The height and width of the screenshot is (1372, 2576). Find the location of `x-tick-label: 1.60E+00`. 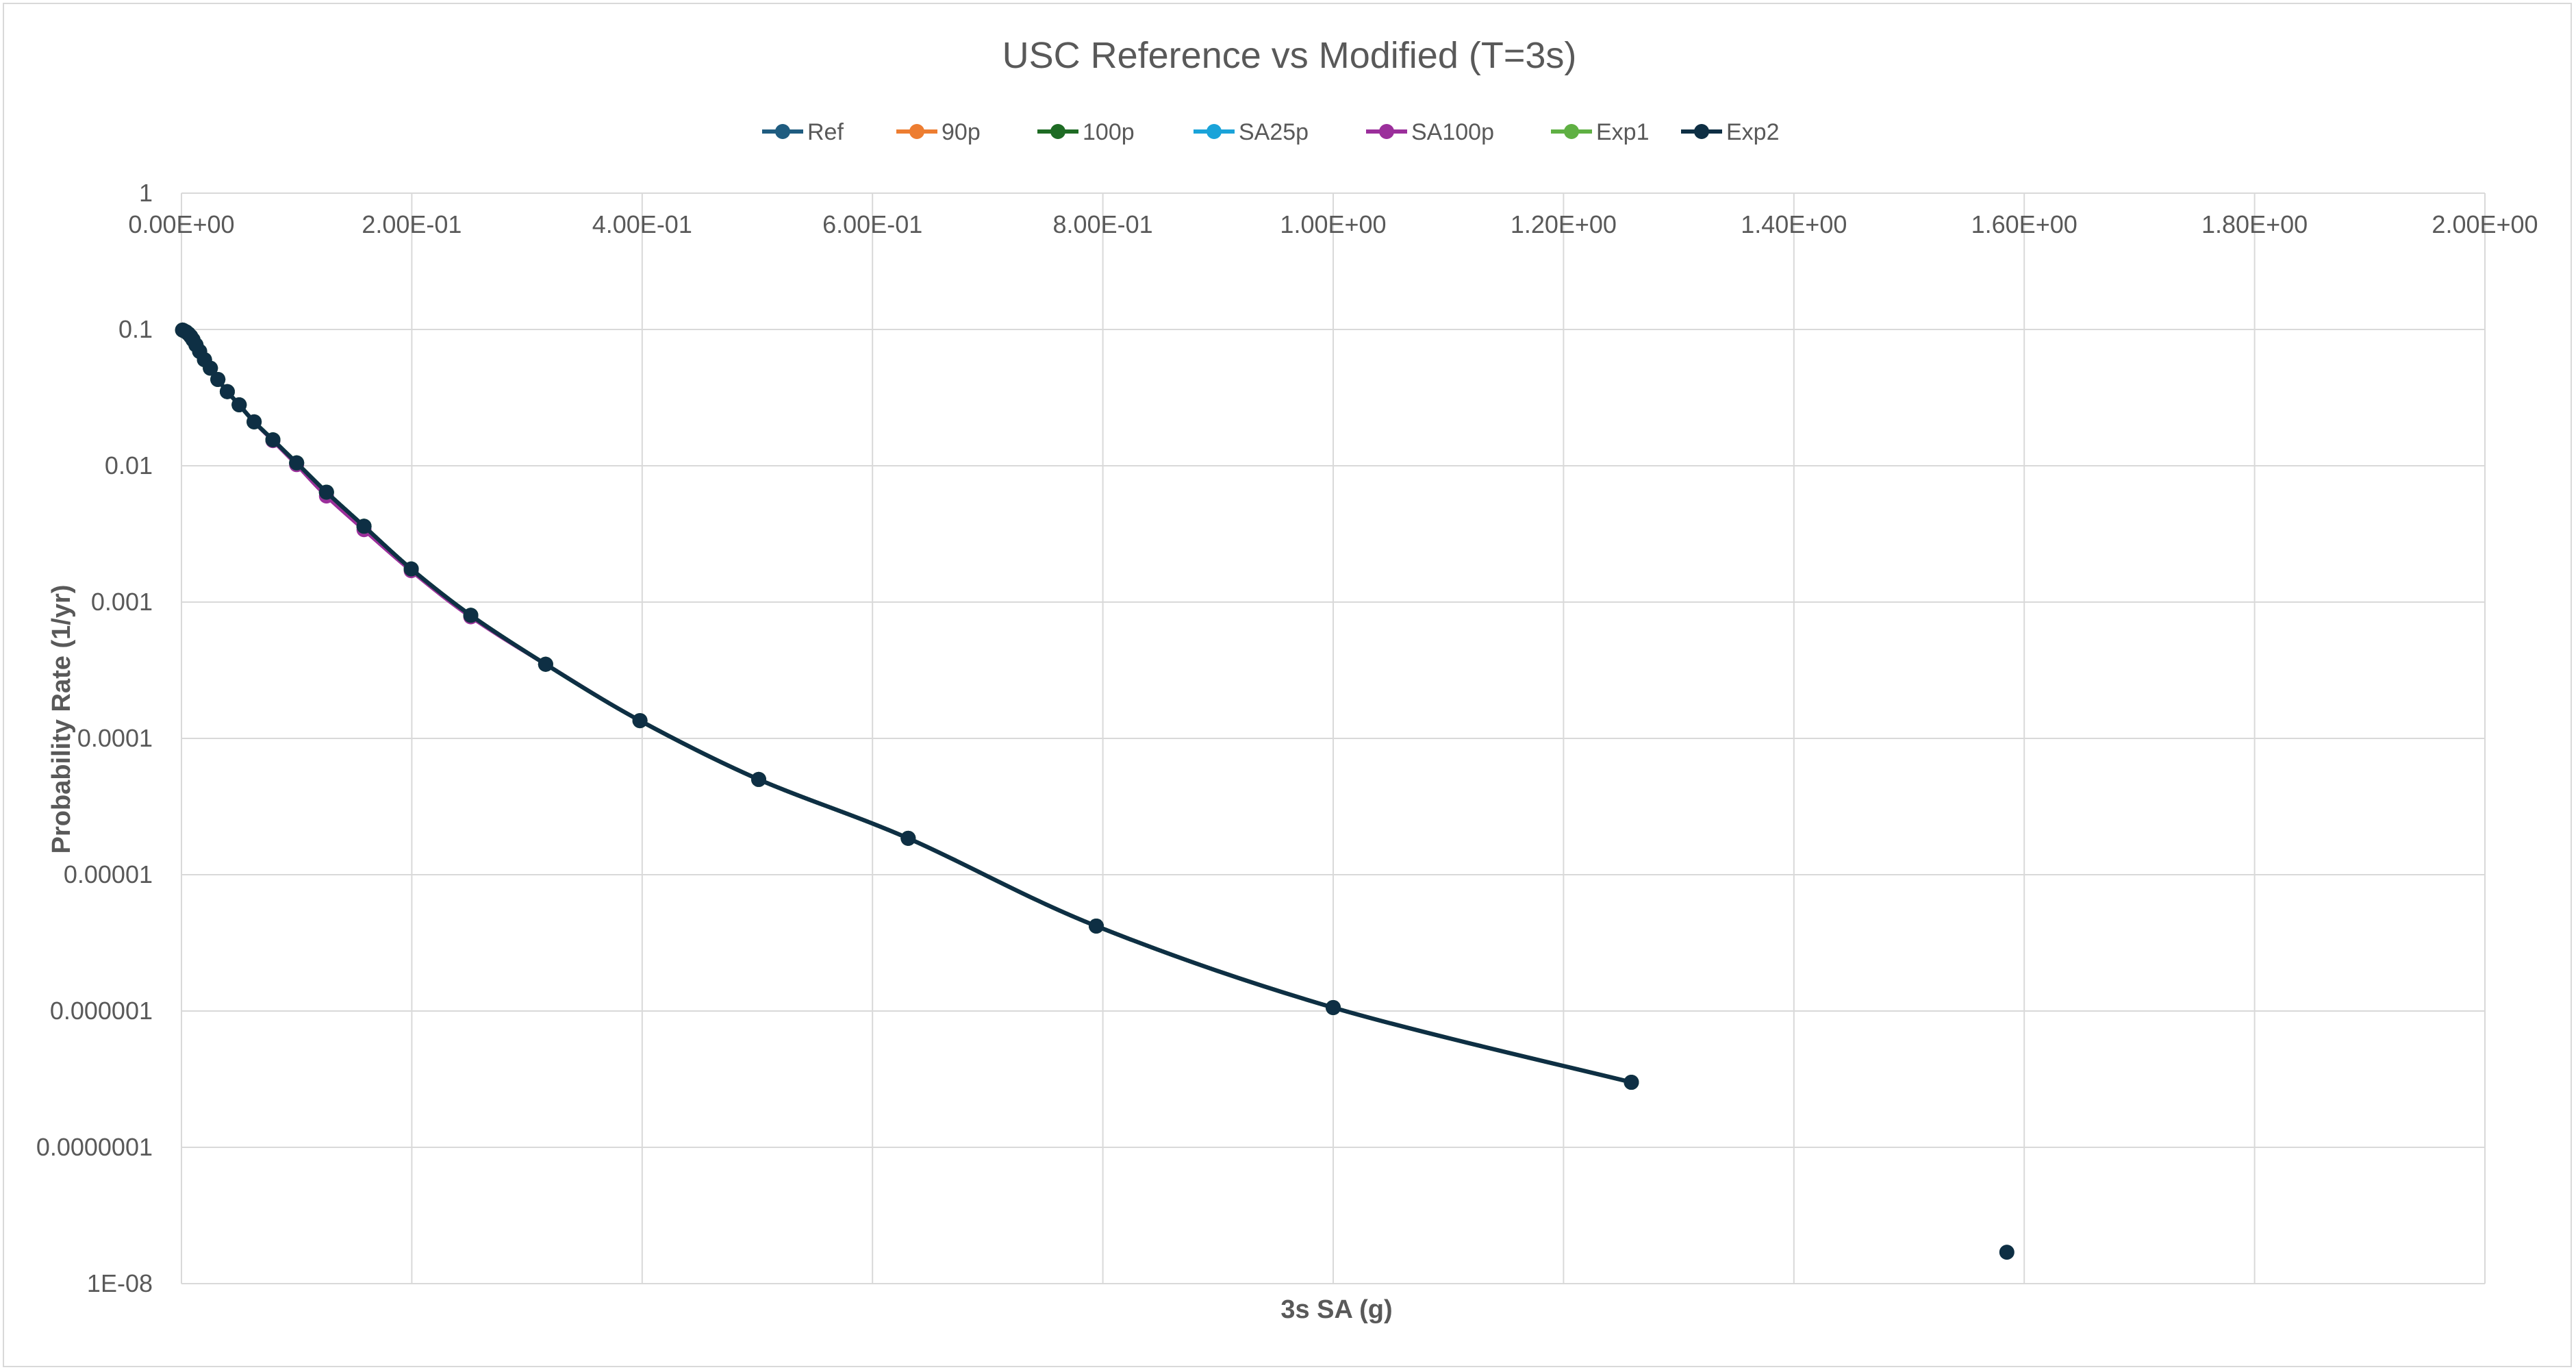

x-tick-label: 1.60E+00 is located at coordinates (2024, 224).